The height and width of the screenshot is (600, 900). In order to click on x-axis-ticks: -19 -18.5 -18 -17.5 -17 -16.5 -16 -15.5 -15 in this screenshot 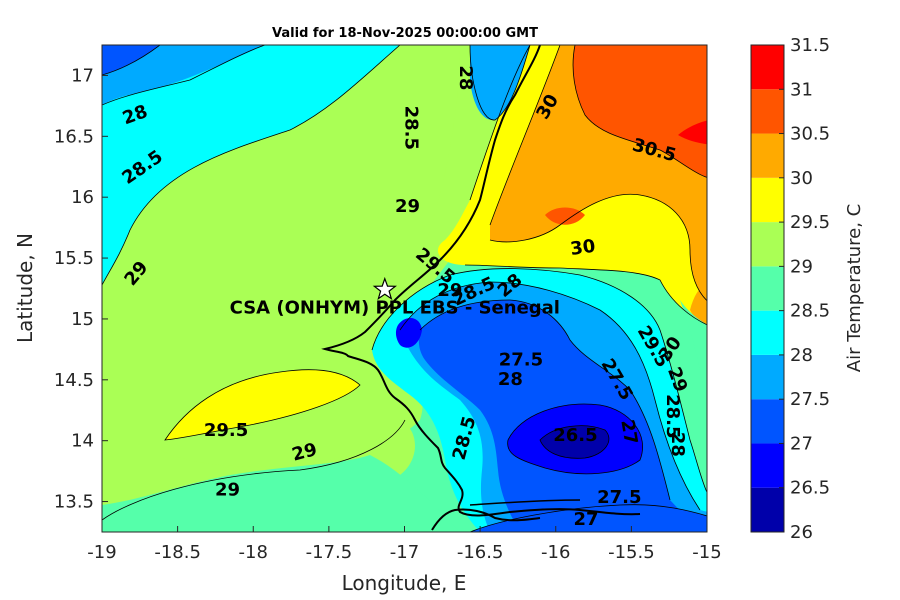, I will do `click(404, 544)`.